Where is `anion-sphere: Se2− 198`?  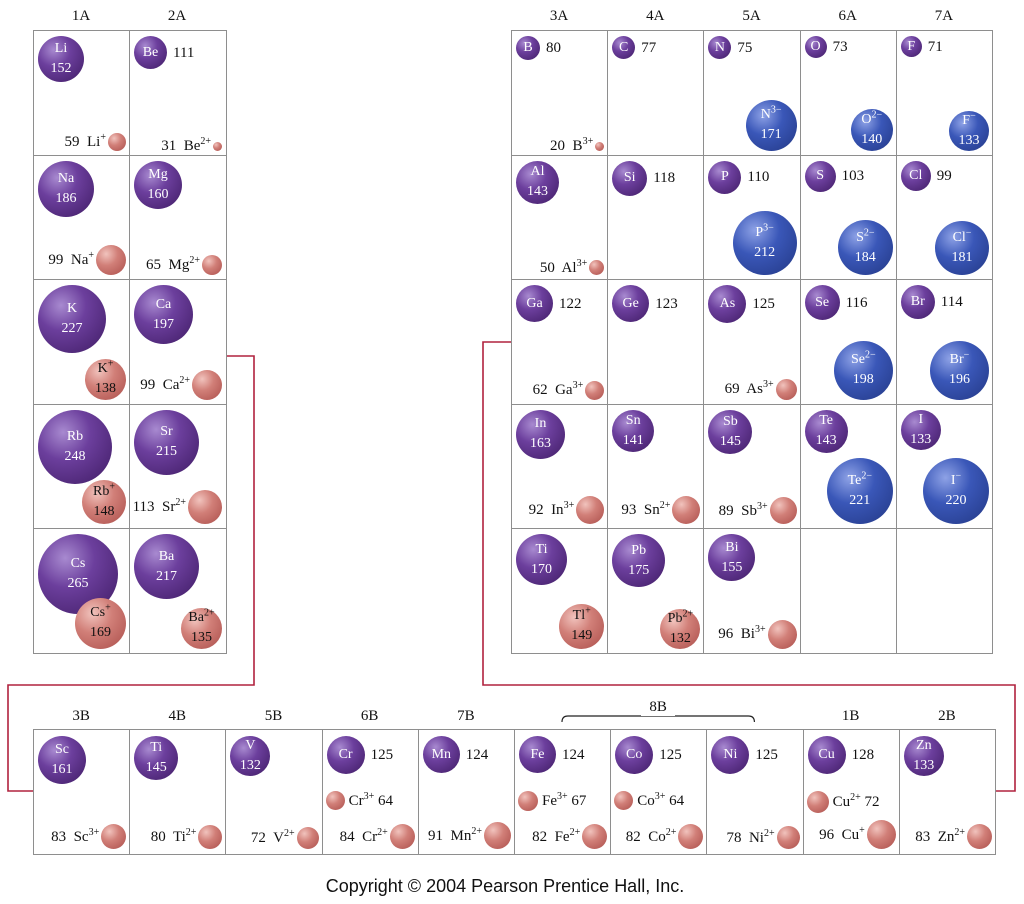
anion-sphere: Se2− 198 is located at coordinates (863, 370).